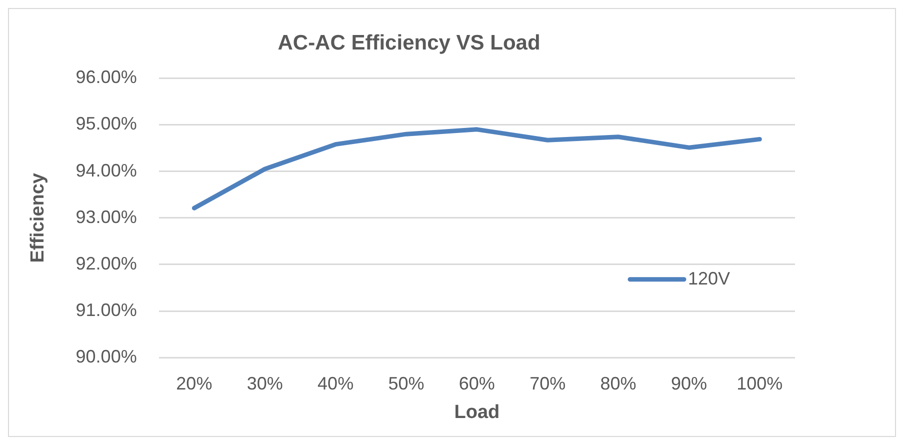  Describe the element at coordinates (106, 263) in the screenshot. I see `y-tick-label: 92.00%` at that location.